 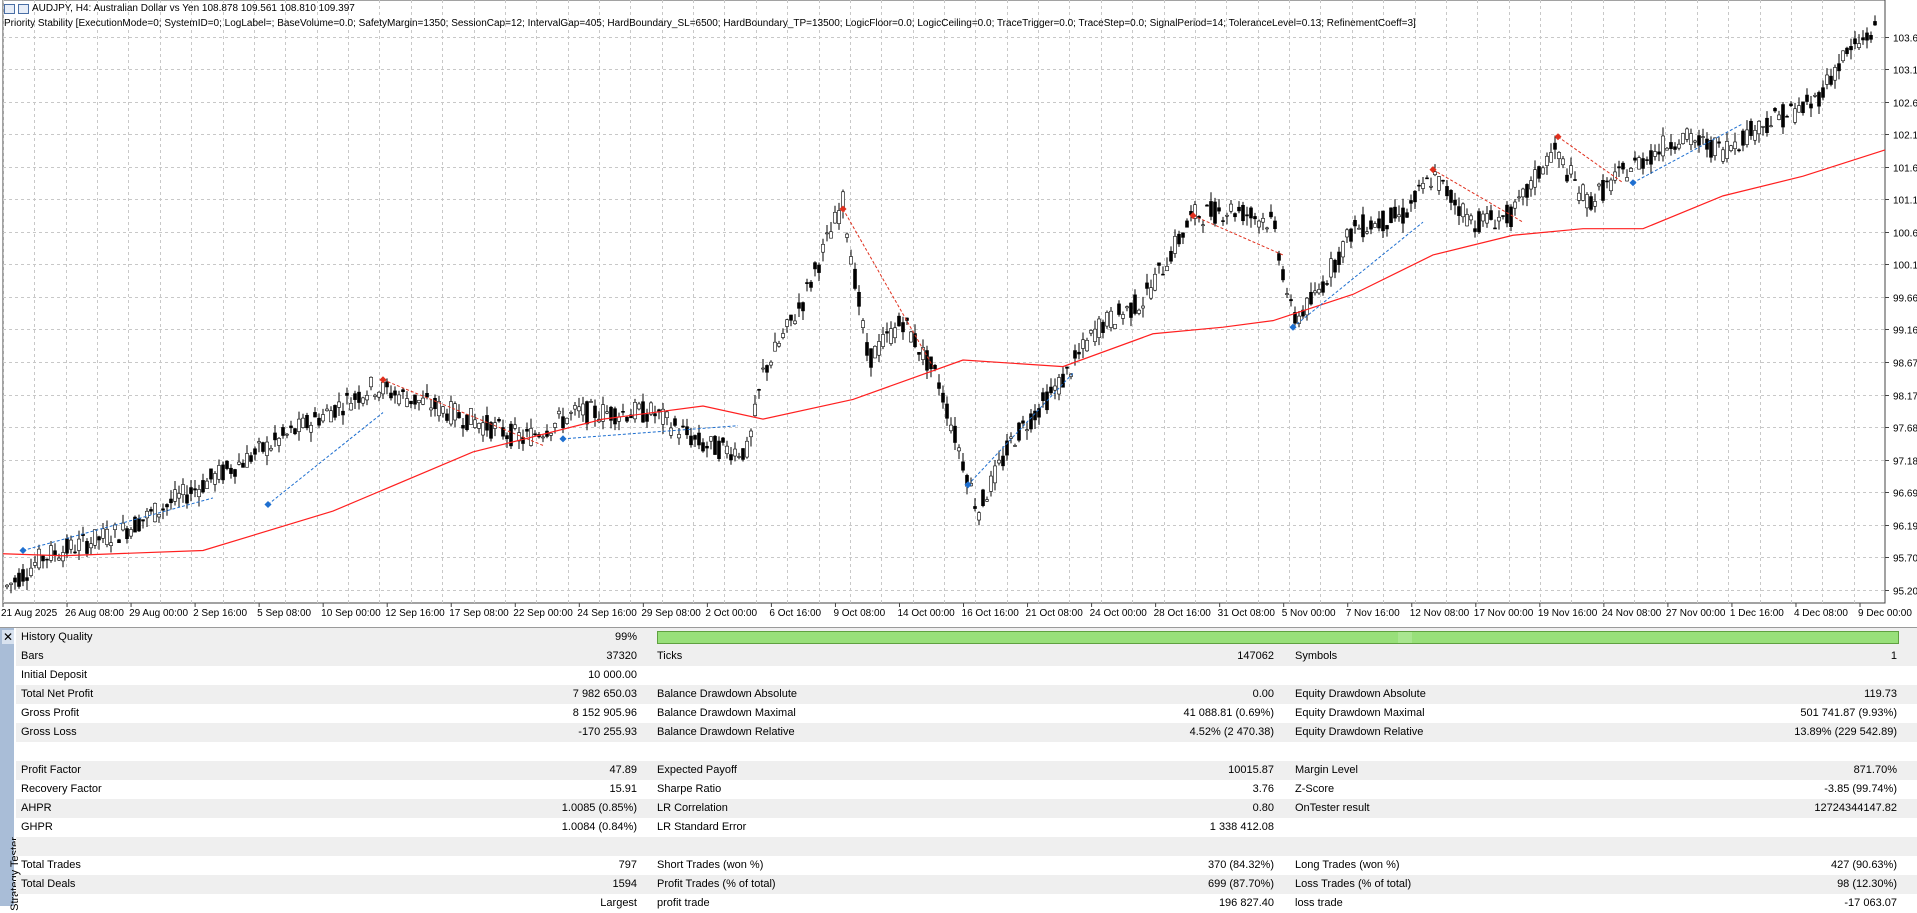 I want to click on result-value: 1594, so click(x=624, y=884).